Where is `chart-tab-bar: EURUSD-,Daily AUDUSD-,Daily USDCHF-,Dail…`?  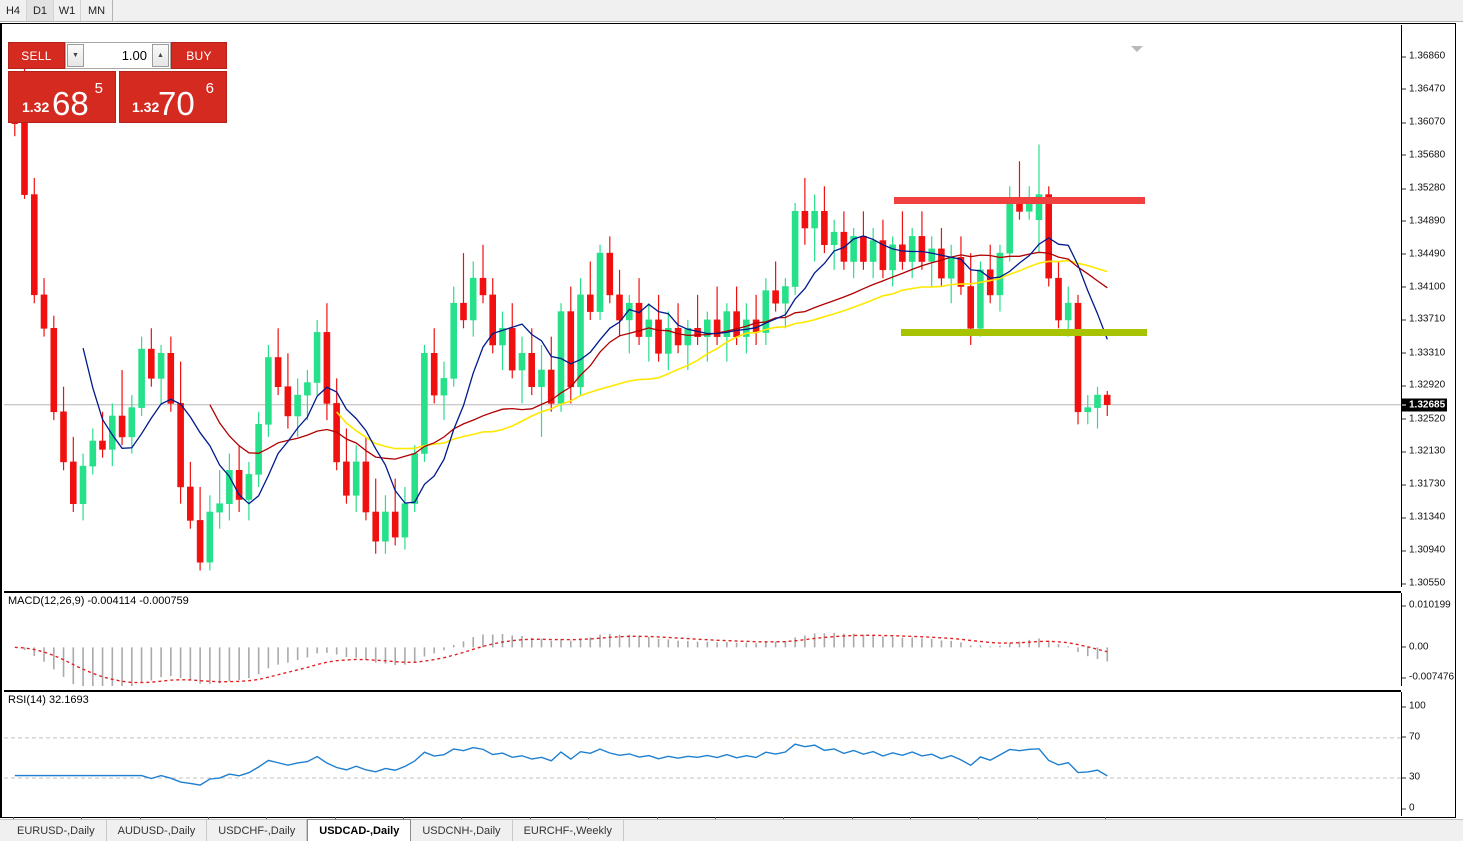
chart-tab-bar: EURUSD-,Daily AUDUSD-,Daily USDCHF-,Dail… is located at coordinates (731, 830).